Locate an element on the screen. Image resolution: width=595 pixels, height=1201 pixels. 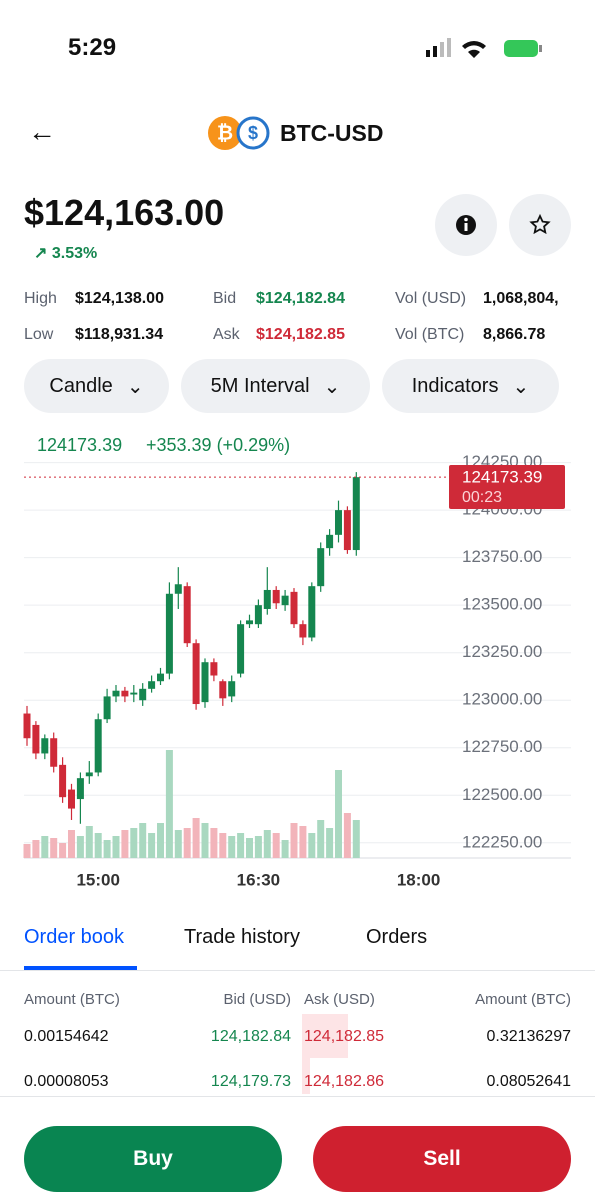
dropdown-label: 5M Interval is located at coordinates (260, 385).